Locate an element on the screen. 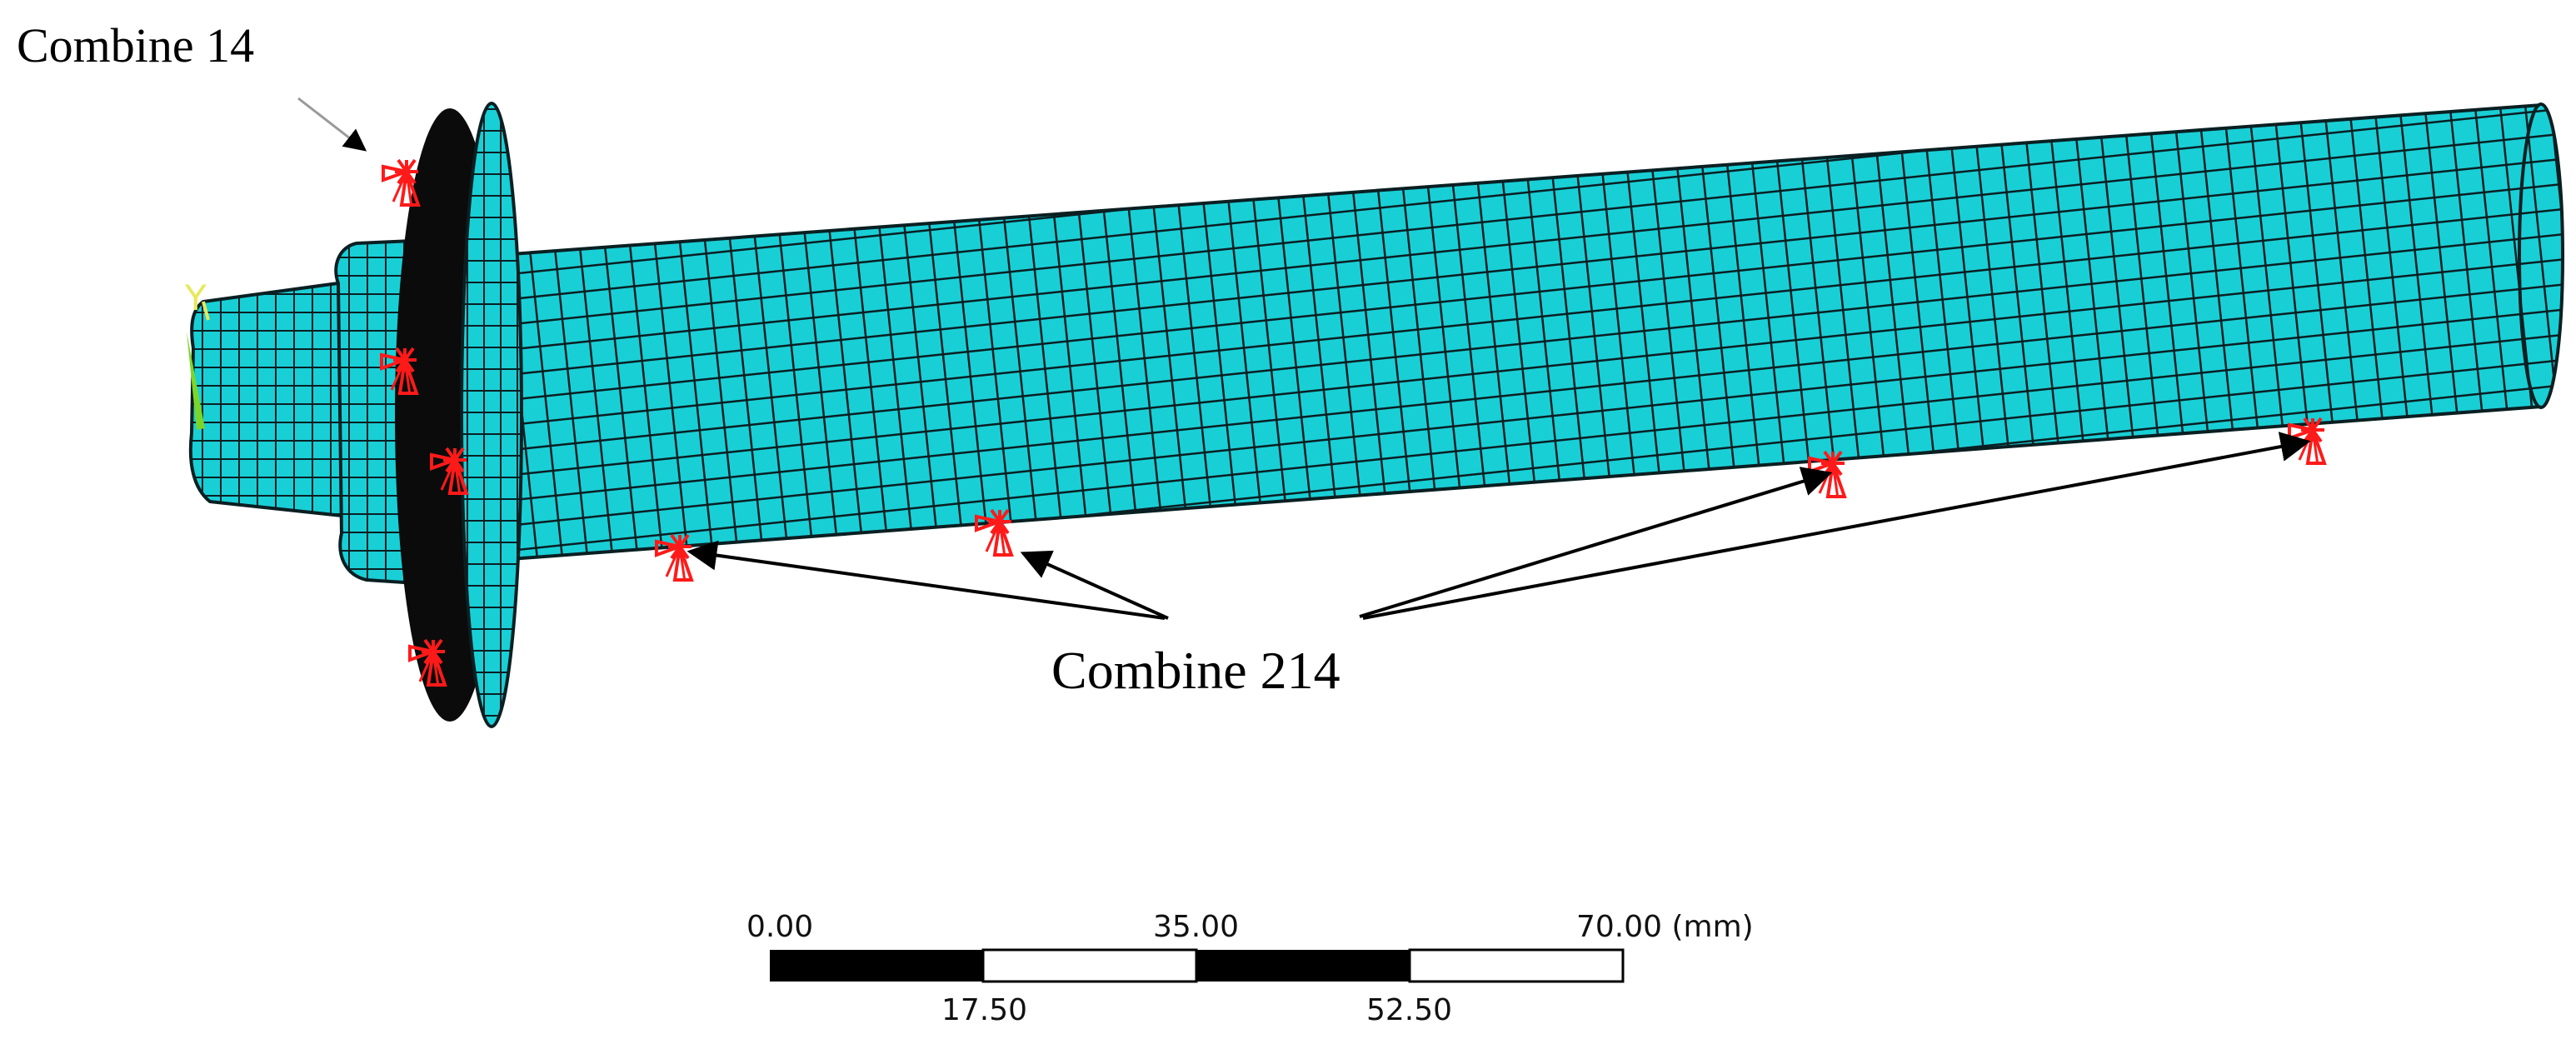 This screenshot has height=1049, width=2576. scale-label-0: 0.00 is located at coordinates (779, 927).